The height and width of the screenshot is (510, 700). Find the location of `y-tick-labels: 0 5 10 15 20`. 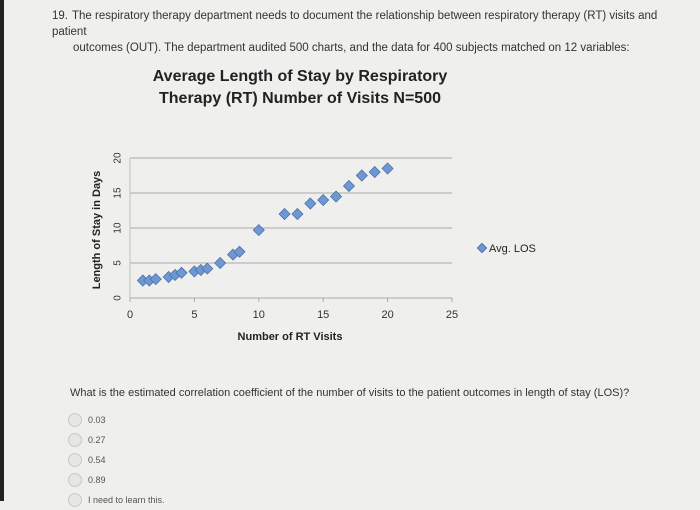

y-tick-labels: 0 5 10 15 20 is located at coordinates (118, 226).